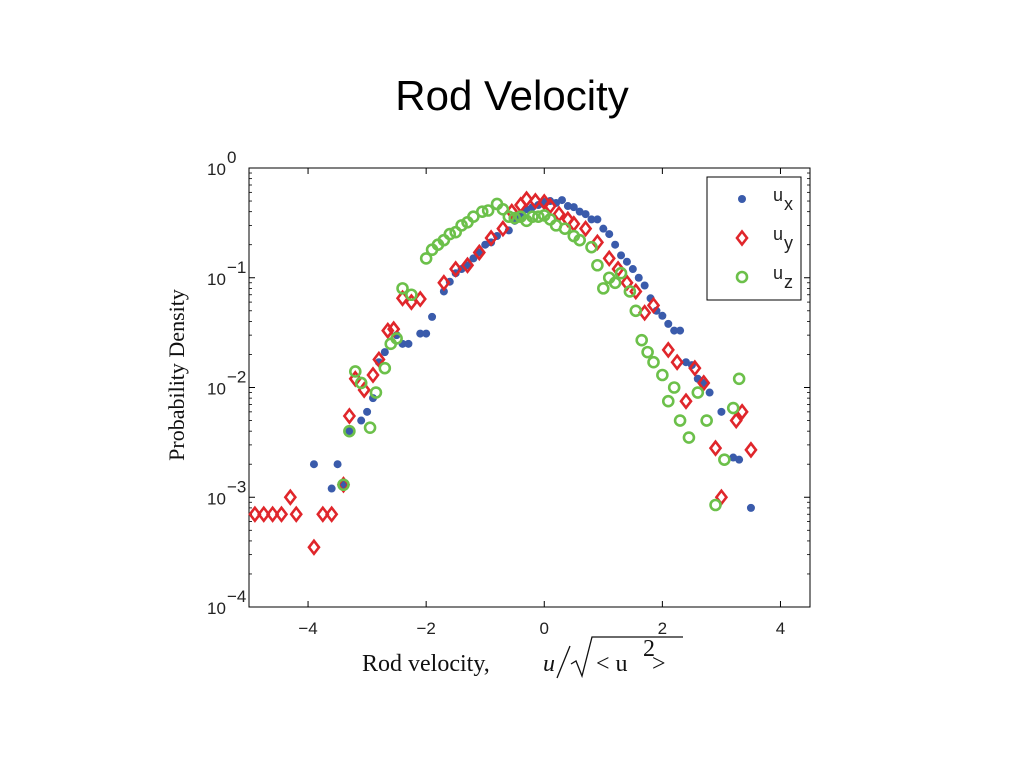 This screenshot has width=1024, height=768. Describe the element at coordinates (544, 628) in the screenshot. I see `x-tick-label: 0` at that location.